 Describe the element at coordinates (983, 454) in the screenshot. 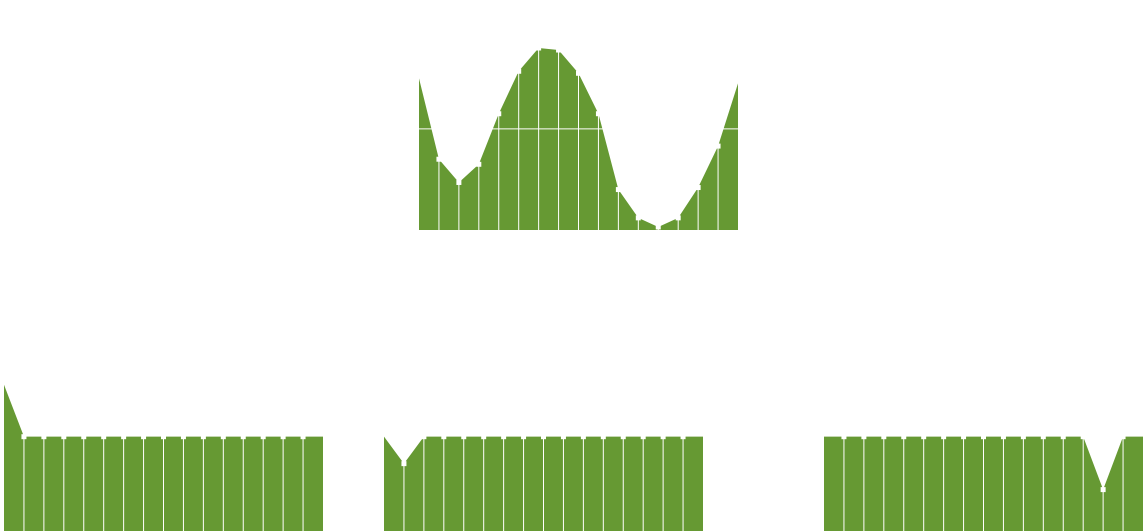

I see `area-chart-bottom-right` at that location.